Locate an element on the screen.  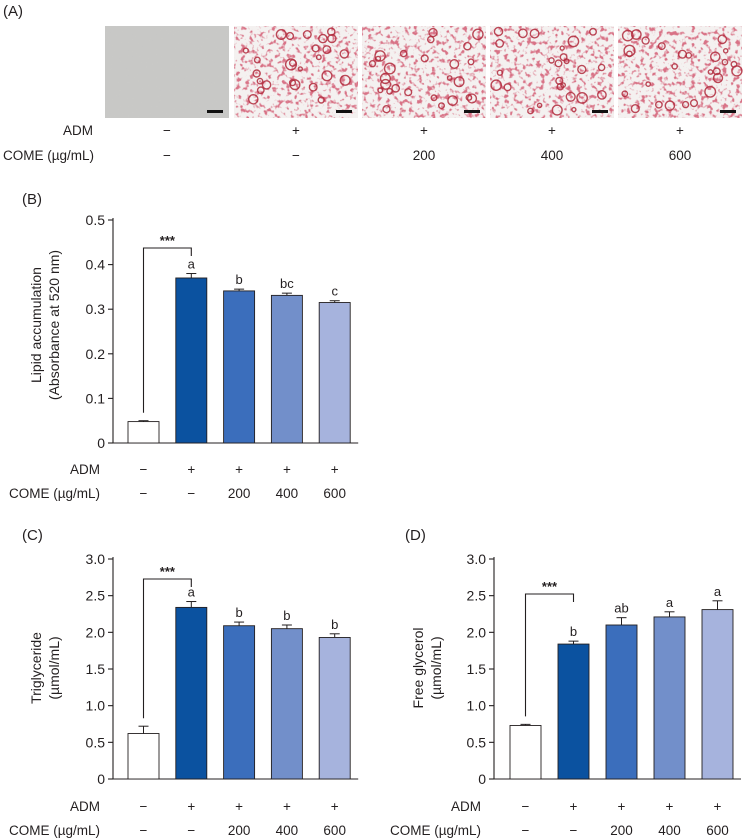
panel-a-come-label: COME (µg/mL) is located at coordinates (48, 155).